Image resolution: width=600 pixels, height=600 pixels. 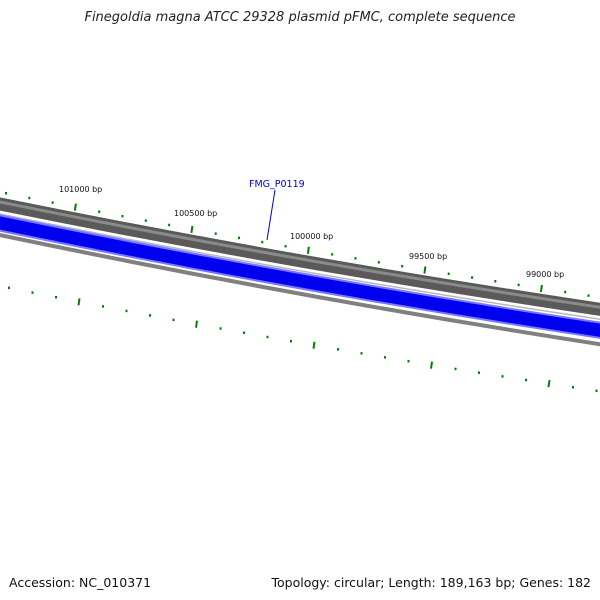 What do you see at coordinates (428, 256) in the screenshot?
I see `tick-label: 99500 bp` at bounding box center [428, 256].